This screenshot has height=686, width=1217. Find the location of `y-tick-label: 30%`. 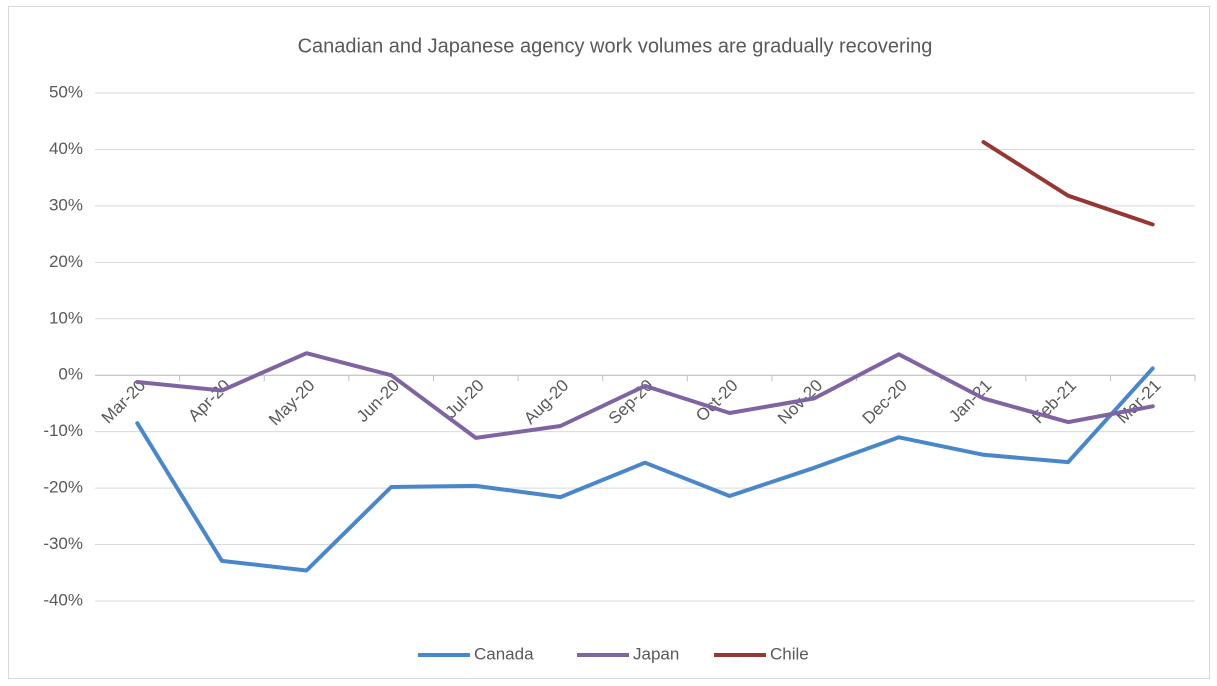

y-tick-label: 30% is located at coordinates (66, 204).